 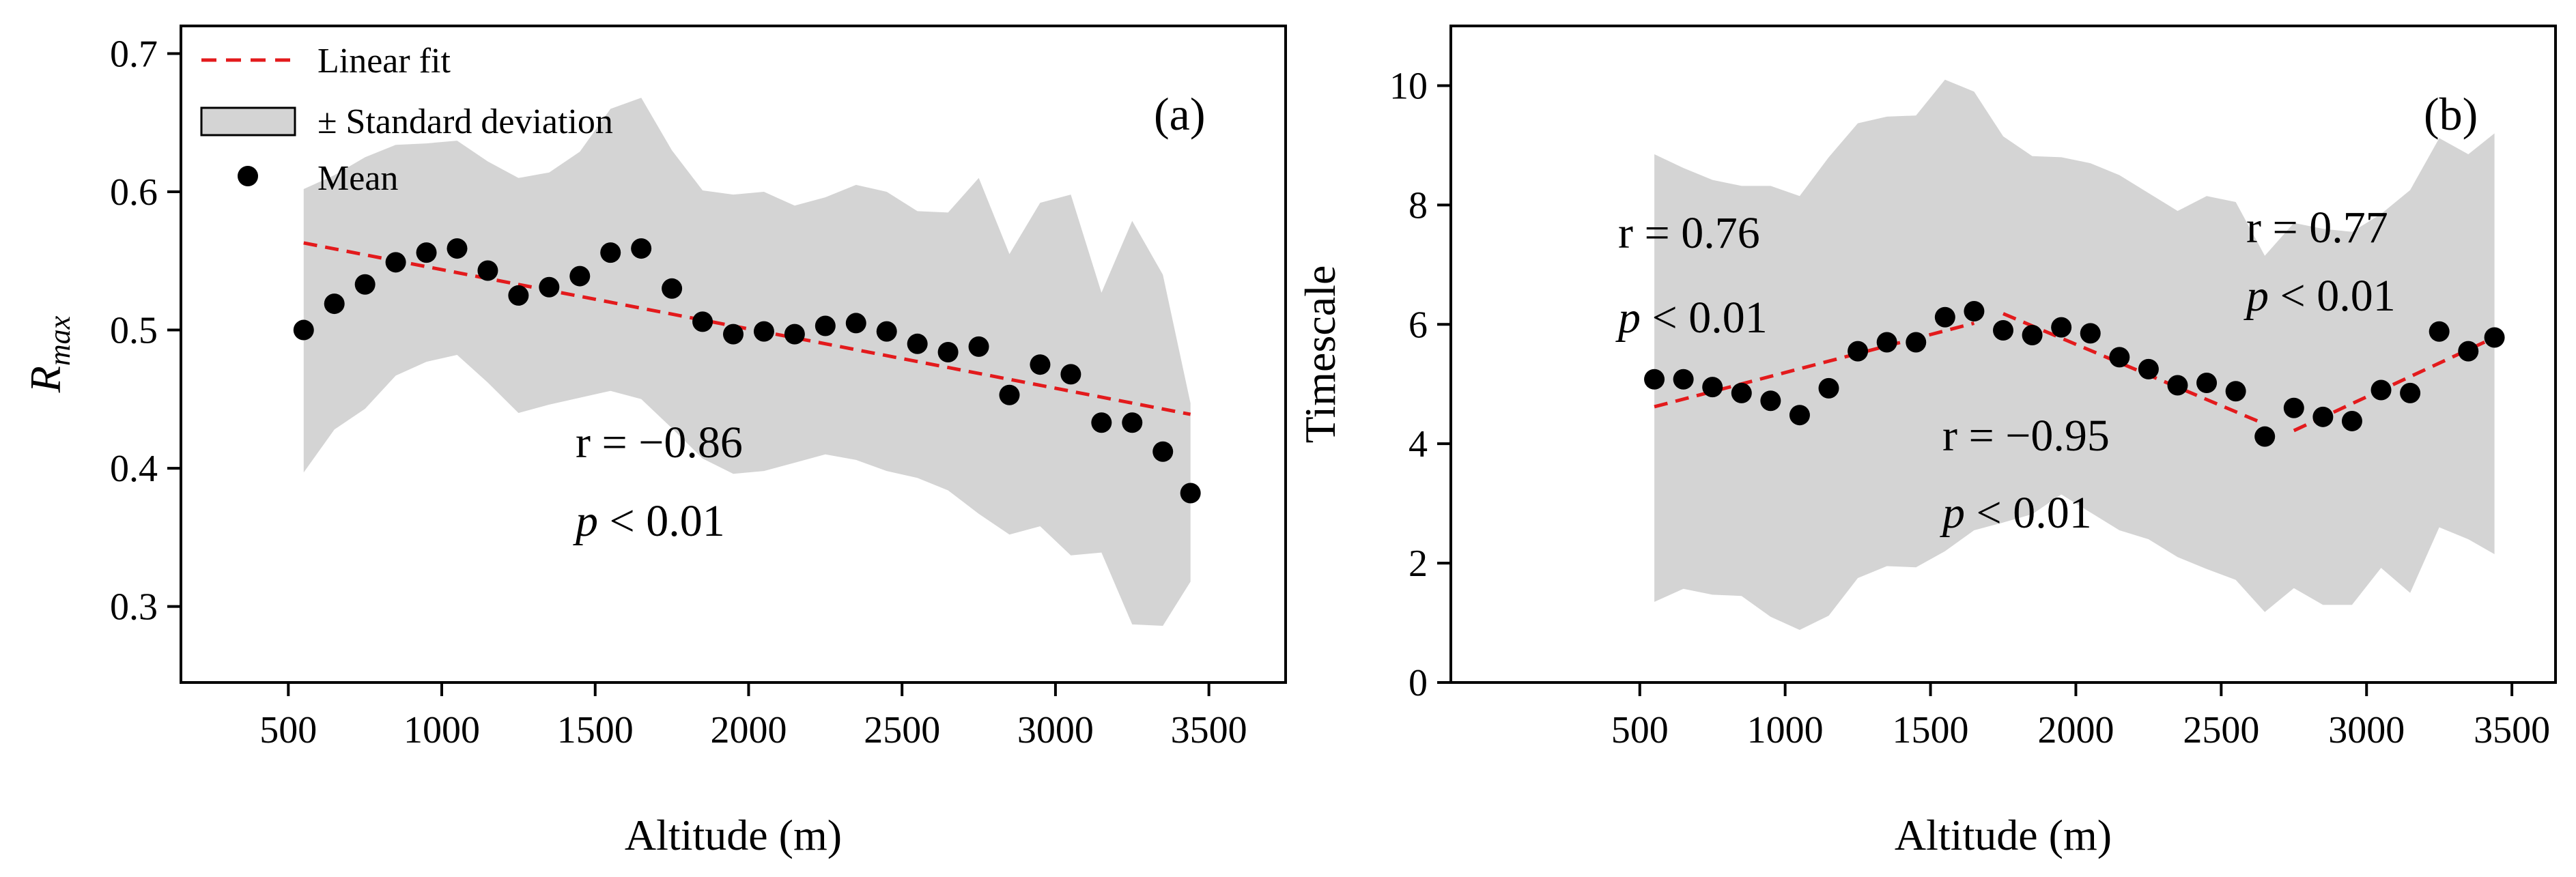 What do you see at coordinates (2451, 114) in the screenshot?
I see `b-panel-label: (b)` at bounding box center [2451, 114].